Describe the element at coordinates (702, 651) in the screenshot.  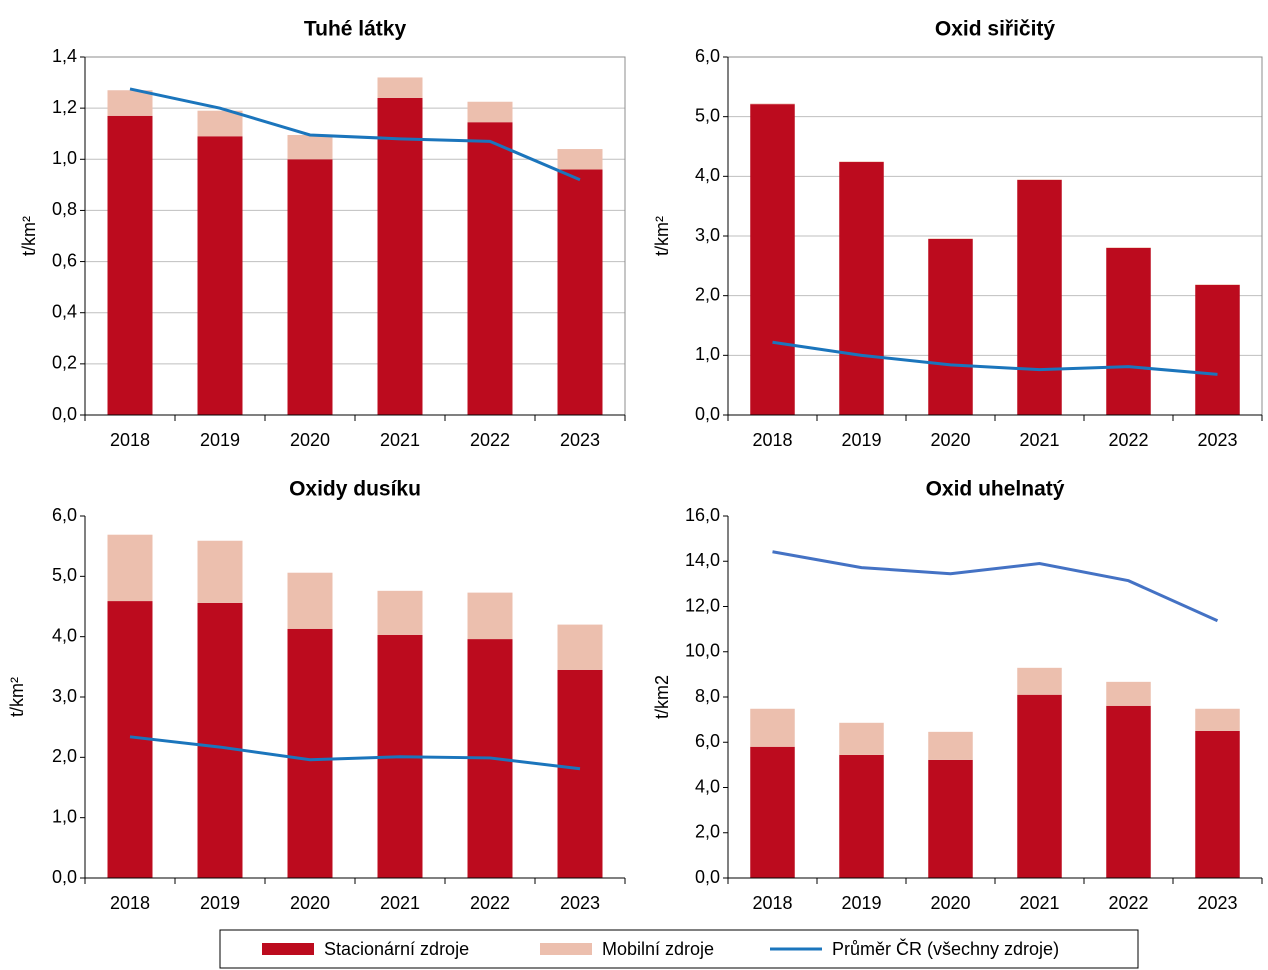
I see `y-tick-label: 10,0` at that location.